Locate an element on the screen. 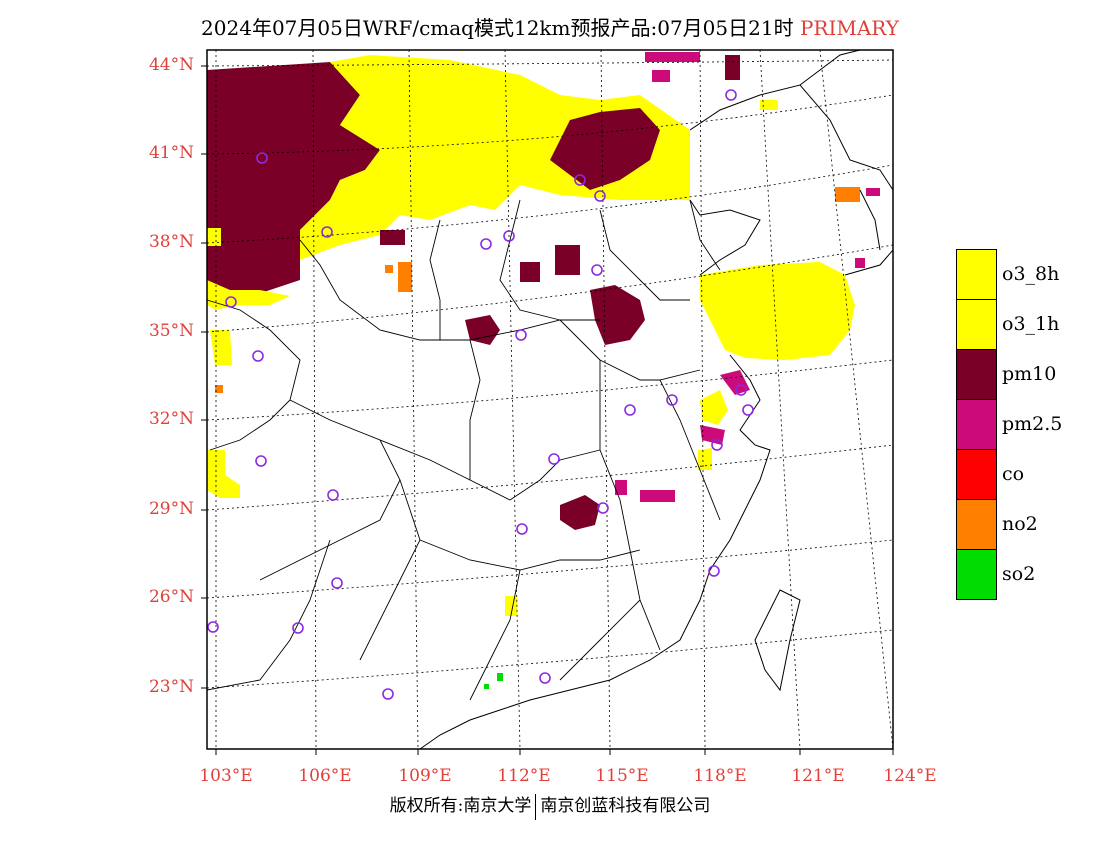 This screenshot has width=1100, height=850. legend-swatch-o3-1h is located at coordinates (976, 324).